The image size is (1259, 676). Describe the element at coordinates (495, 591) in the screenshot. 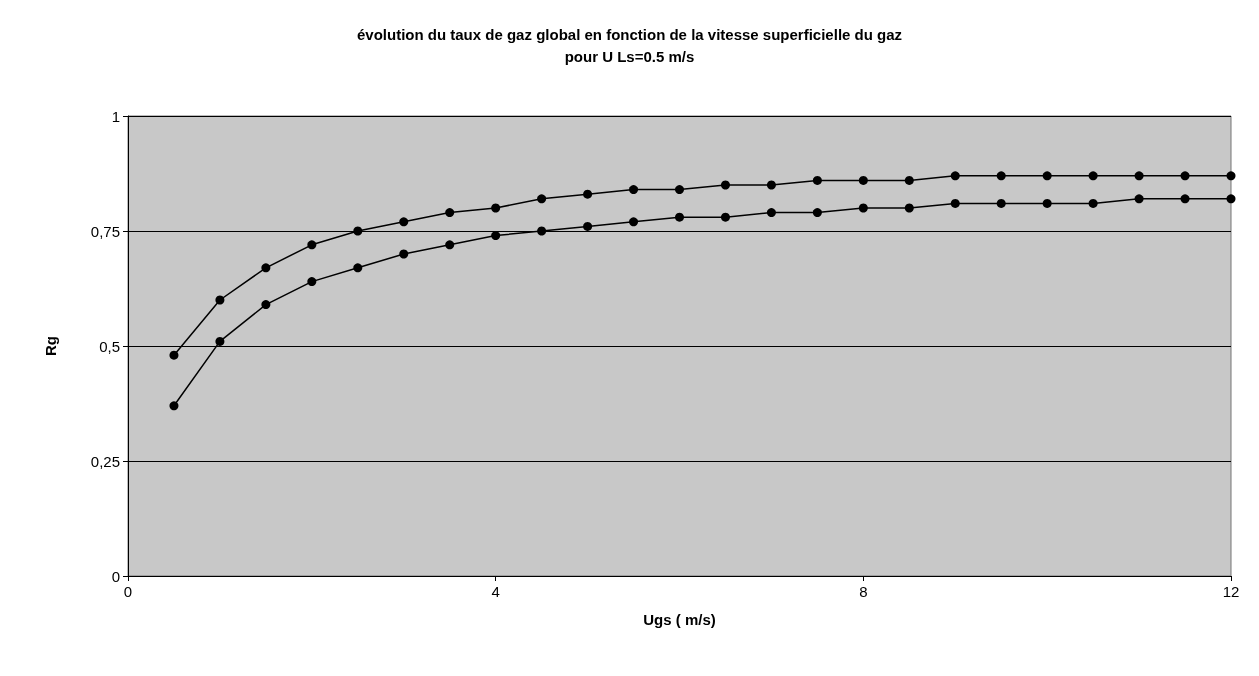

I see `x-tick-label: 4` at that location.